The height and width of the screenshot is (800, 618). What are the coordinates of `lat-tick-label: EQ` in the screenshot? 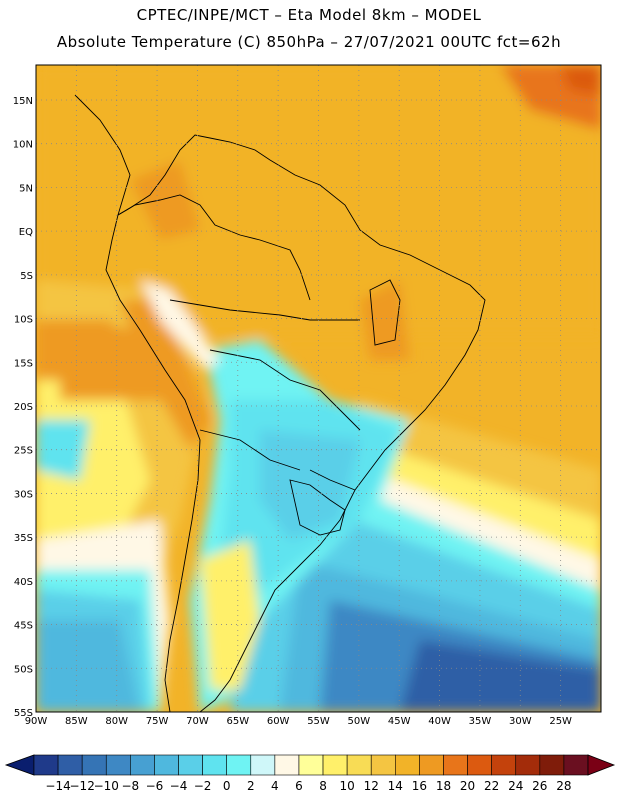 It's located at (26, 232).